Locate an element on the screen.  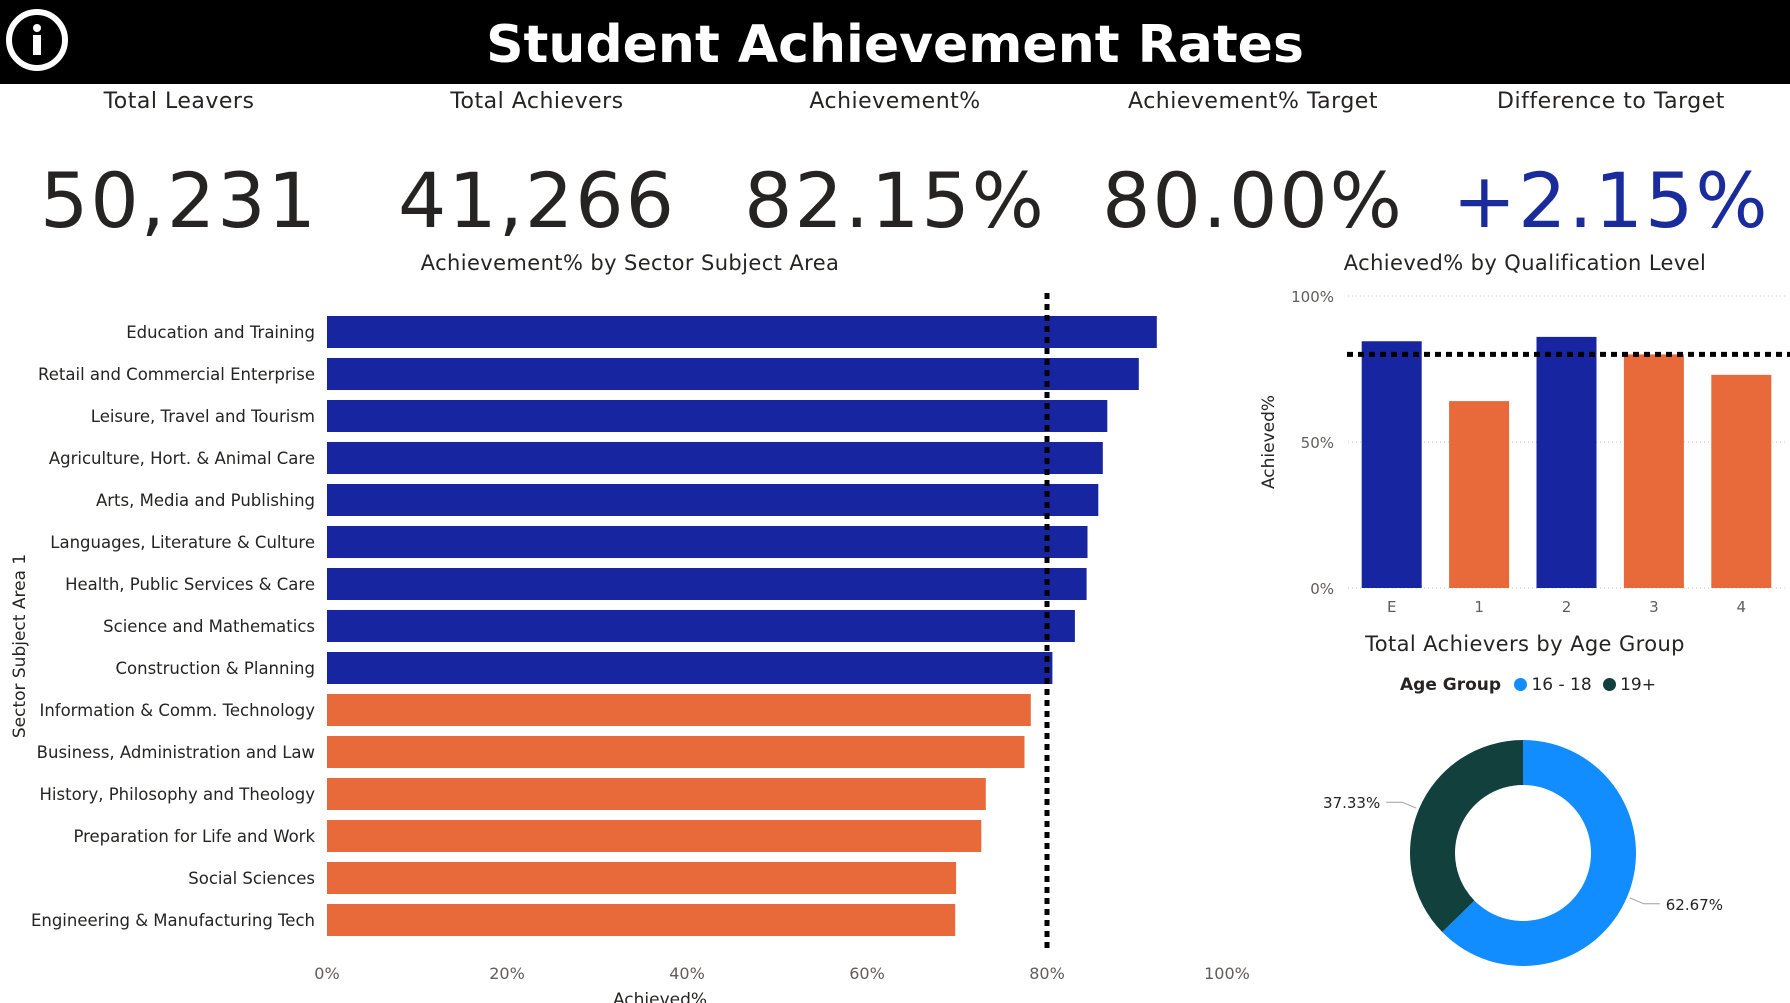
age-legend: Age Group 16 - 18 19+ is located at coordinates (1531, 685).